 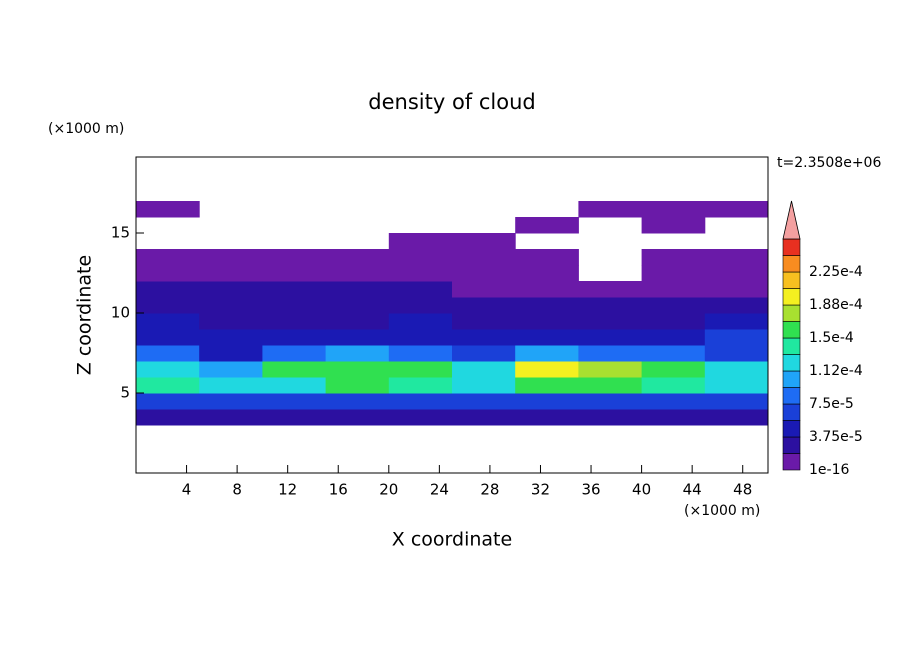 I want to click on x-tick-label: 12, so click(x=287, y=490).